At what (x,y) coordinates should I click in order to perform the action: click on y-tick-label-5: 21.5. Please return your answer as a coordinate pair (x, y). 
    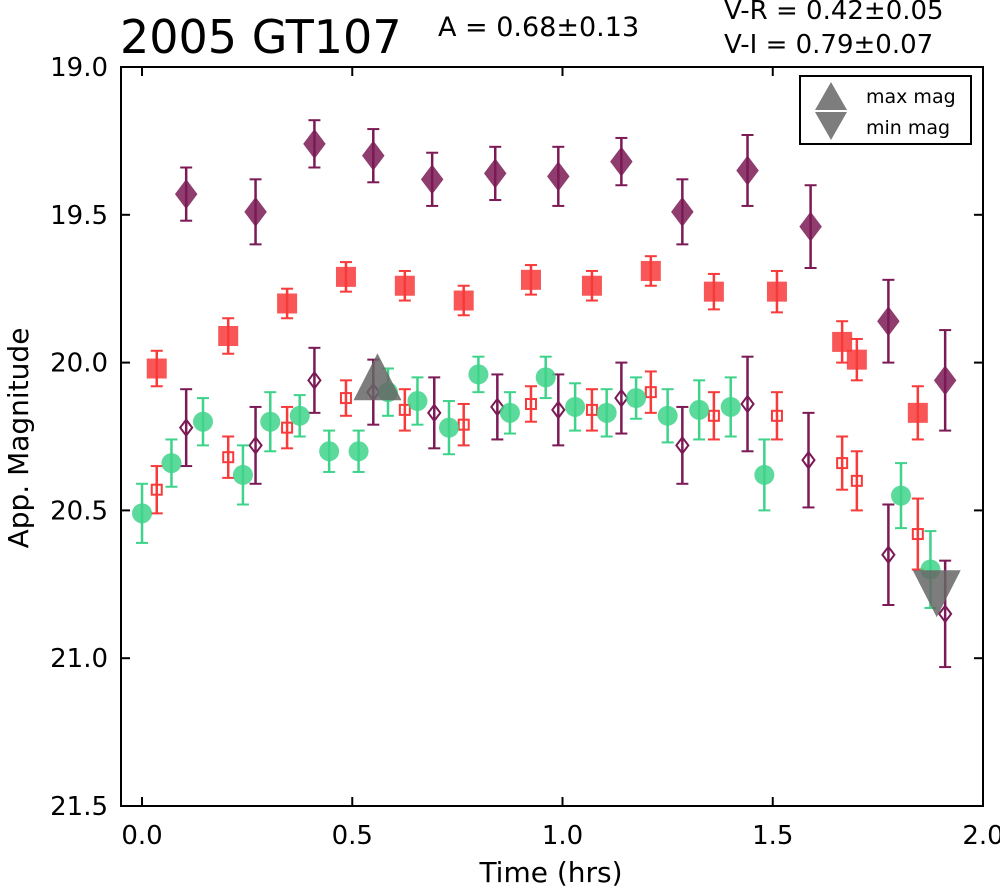
    Looking at the image, I should click on (79, 807).